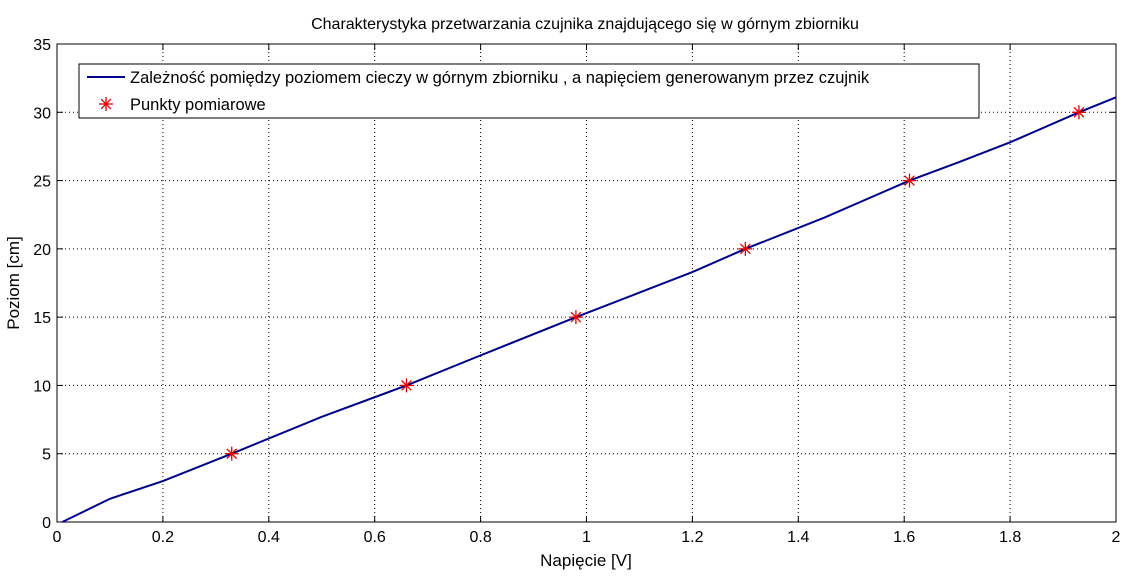 Image resolution: width=1126 pixels, height=586 pixels. Describe the element at coordinates (1116, 537) in the screenshot. I see `x-tick-label: 2` at that location.